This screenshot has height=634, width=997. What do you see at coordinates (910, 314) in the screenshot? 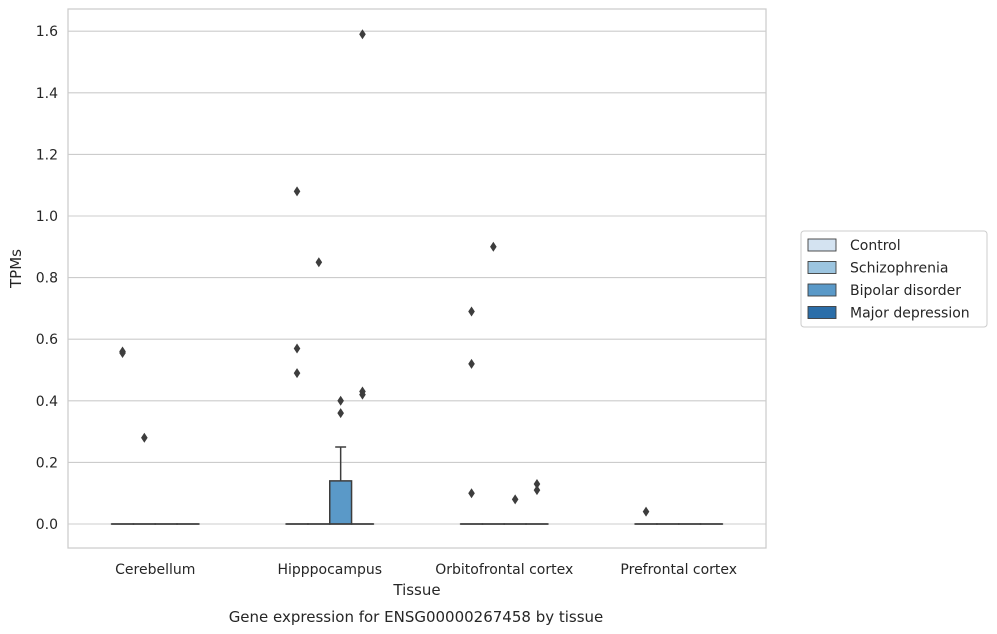
I see `legend-label: Major depression` at bounding box center [910, 314].